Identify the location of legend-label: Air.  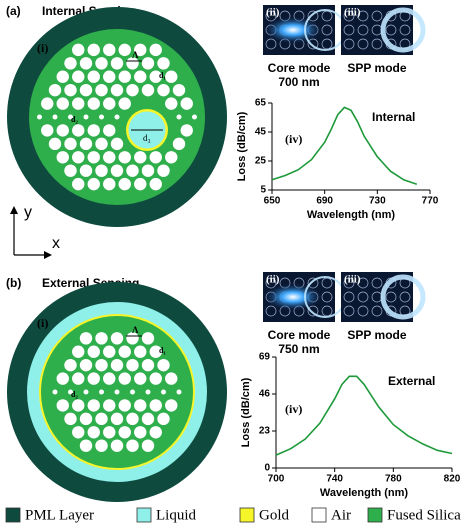
(341, 515).